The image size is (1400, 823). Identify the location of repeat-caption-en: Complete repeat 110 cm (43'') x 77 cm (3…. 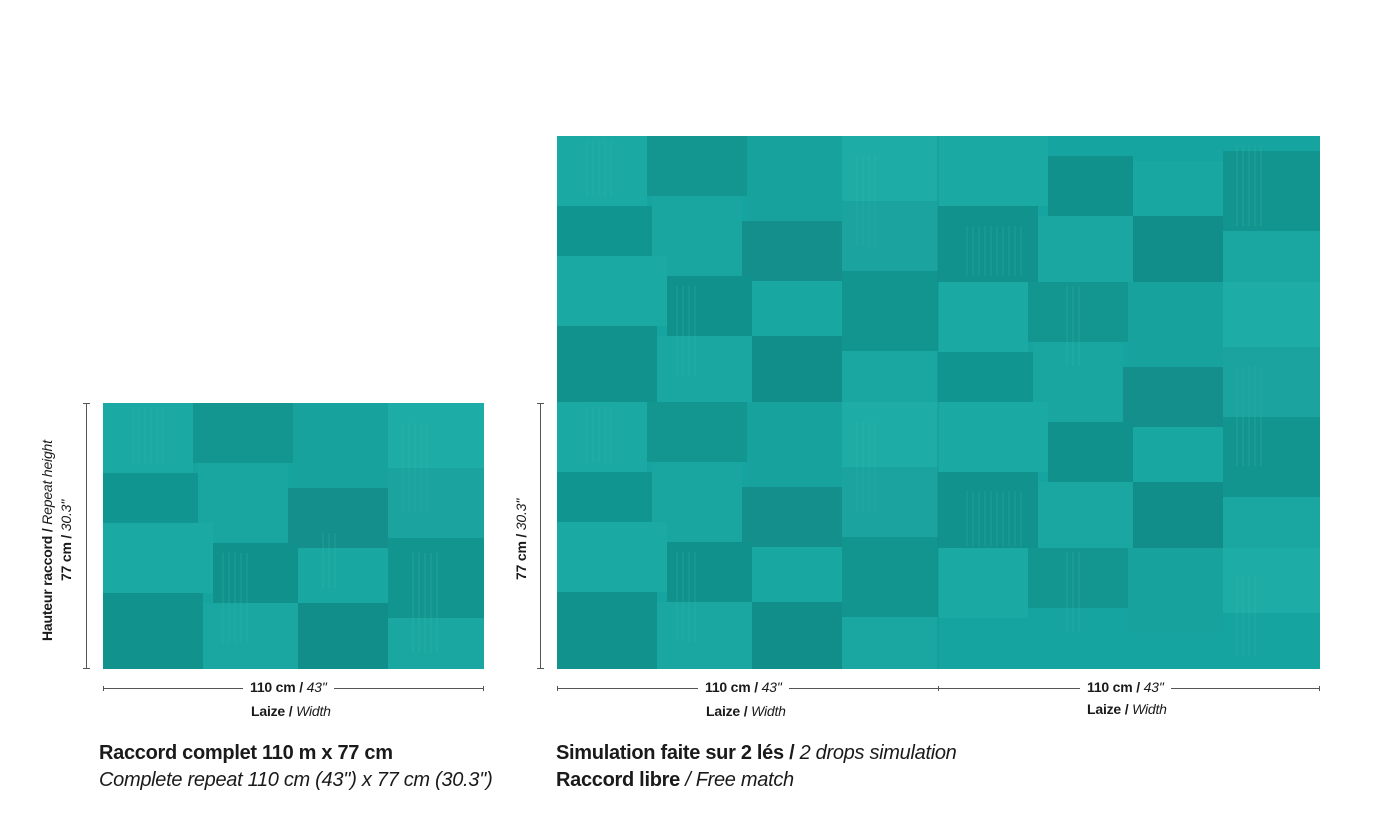
(296, 780).